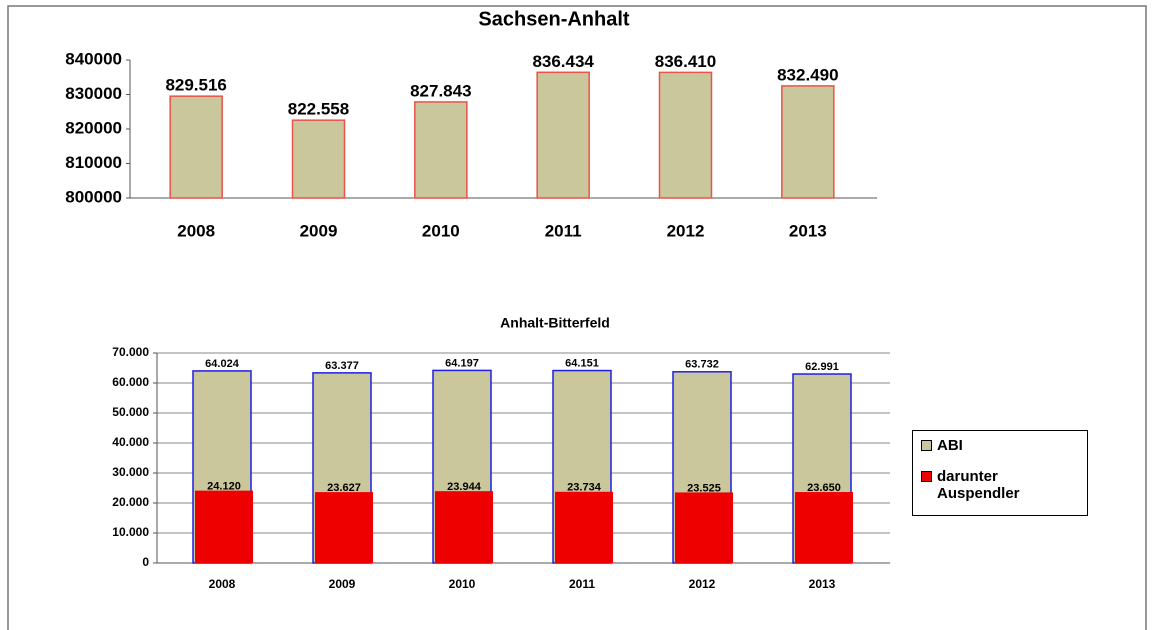 This screenshot has height=630, width=1156. Describe the element at coordinates (93, 196) in the screenshot. I see `y-tick-label: 800000` at that location.